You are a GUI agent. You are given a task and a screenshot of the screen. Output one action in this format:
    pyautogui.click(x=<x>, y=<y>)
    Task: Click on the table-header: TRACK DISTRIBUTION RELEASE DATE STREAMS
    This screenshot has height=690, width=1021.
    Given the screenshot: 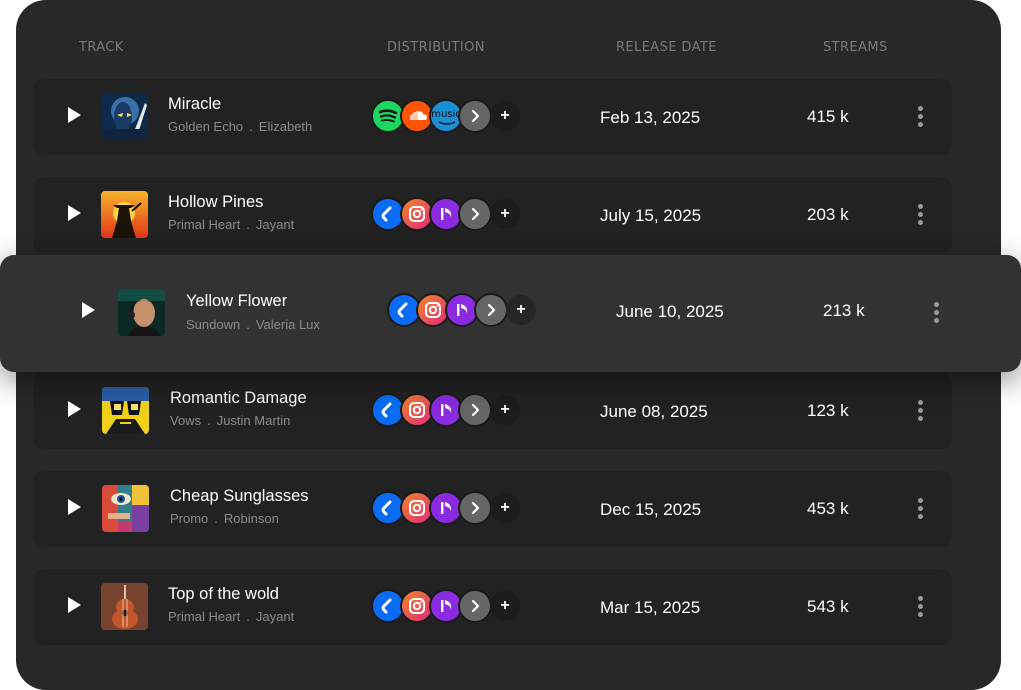 What is the action you would take?
    pyautogui.click(x=508, y=48)
    